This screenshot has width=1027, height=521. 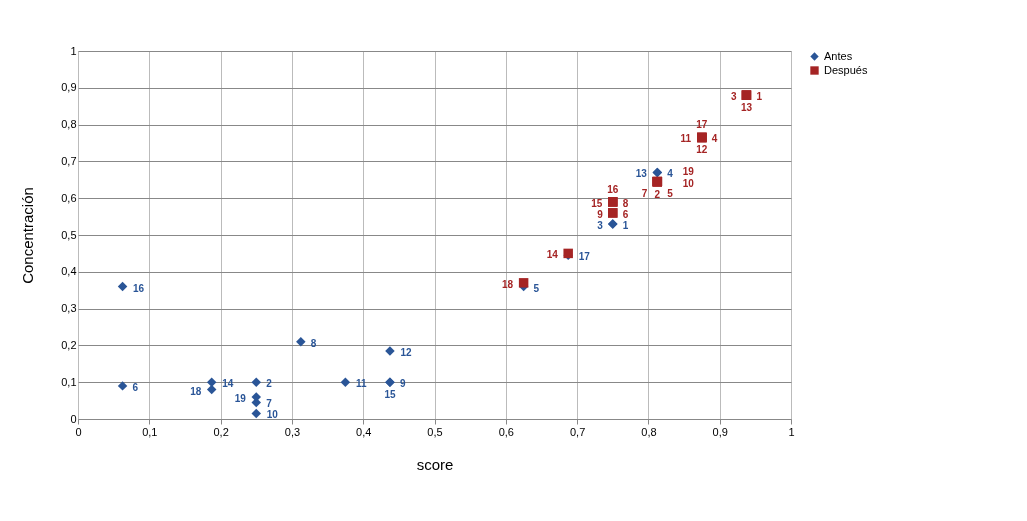 What do you see at coordinates (435, 431) in the screenshot?
I see `x-tick-label: 0,5` at bounding box center [435, 431].